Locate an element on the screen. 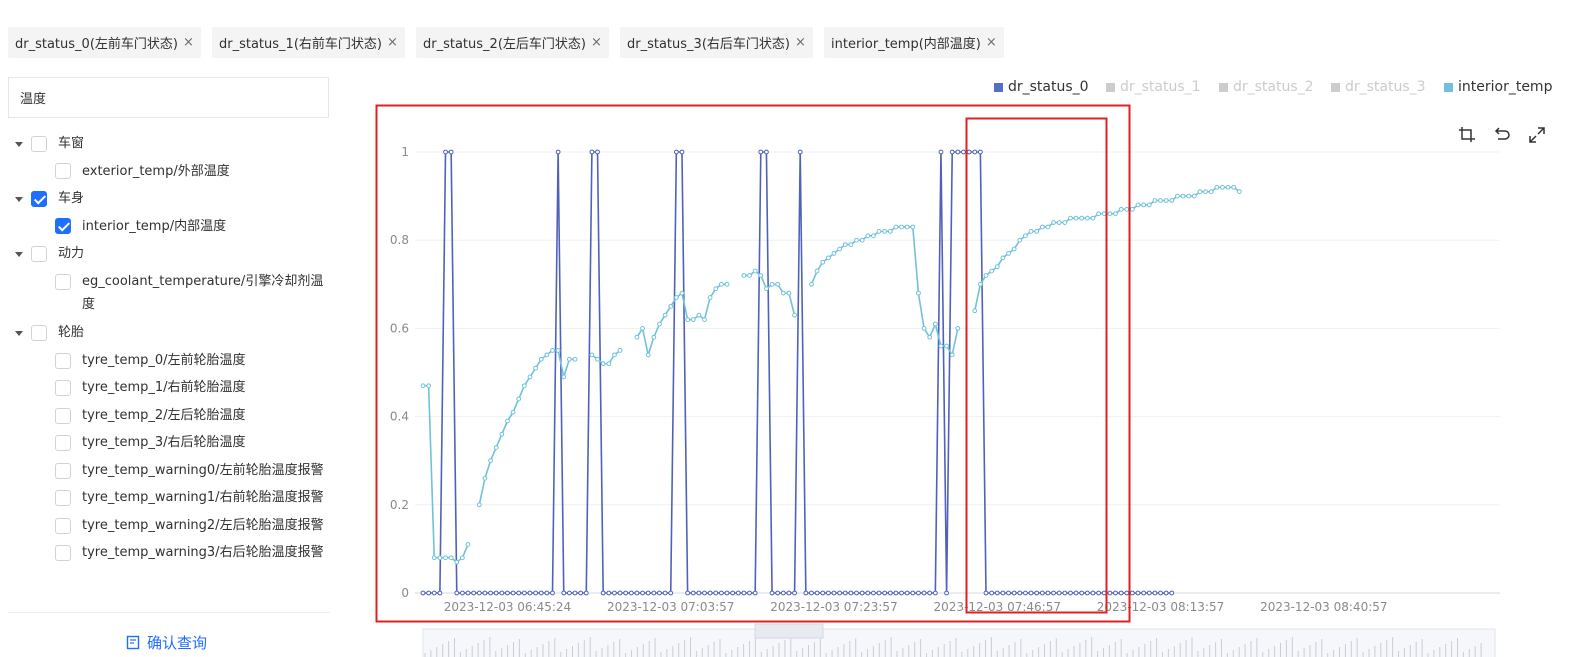 The height and width of the screenshot is (657, 1592). x-tick-label: 2023-12-03 07:46:57 is located at coordinates (997, 607).